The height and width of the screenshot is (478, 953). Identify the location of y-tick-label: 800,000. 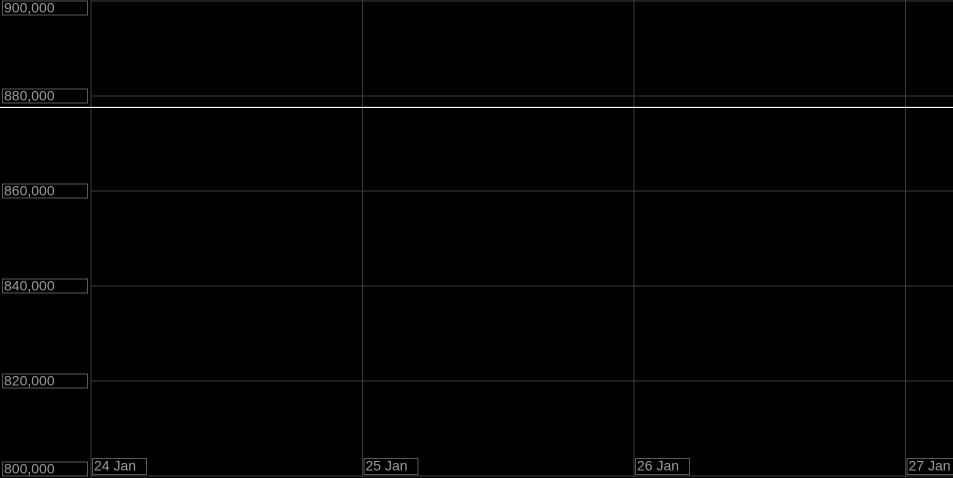
(29, 469).